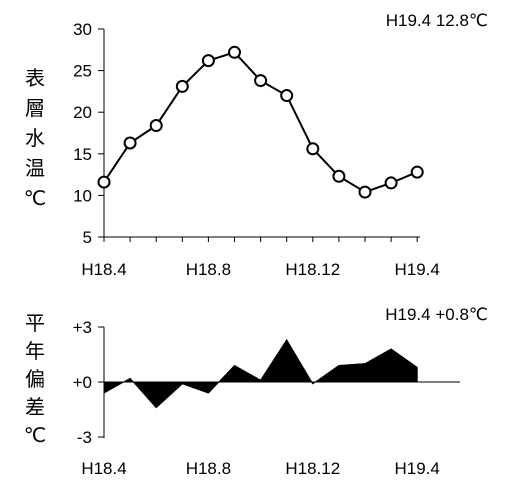 This screenshot has height=482, width=510. What do you see at coordinates (35, 138) in the screenshot?
I see `y-axis-label-temperature: 表層水温℃` at bounding box center [35, 138].